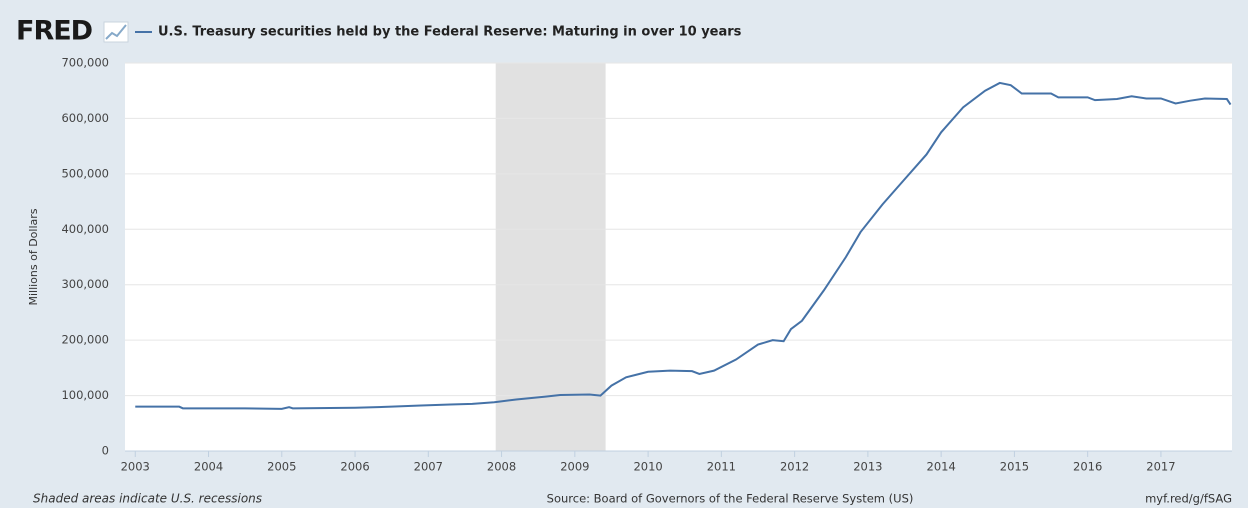 Image resolution: width=1248 pixels, height=508 pixels. I want to click on recession-note: Shaded areas indicate U.S. recessions, so click(147, 499).